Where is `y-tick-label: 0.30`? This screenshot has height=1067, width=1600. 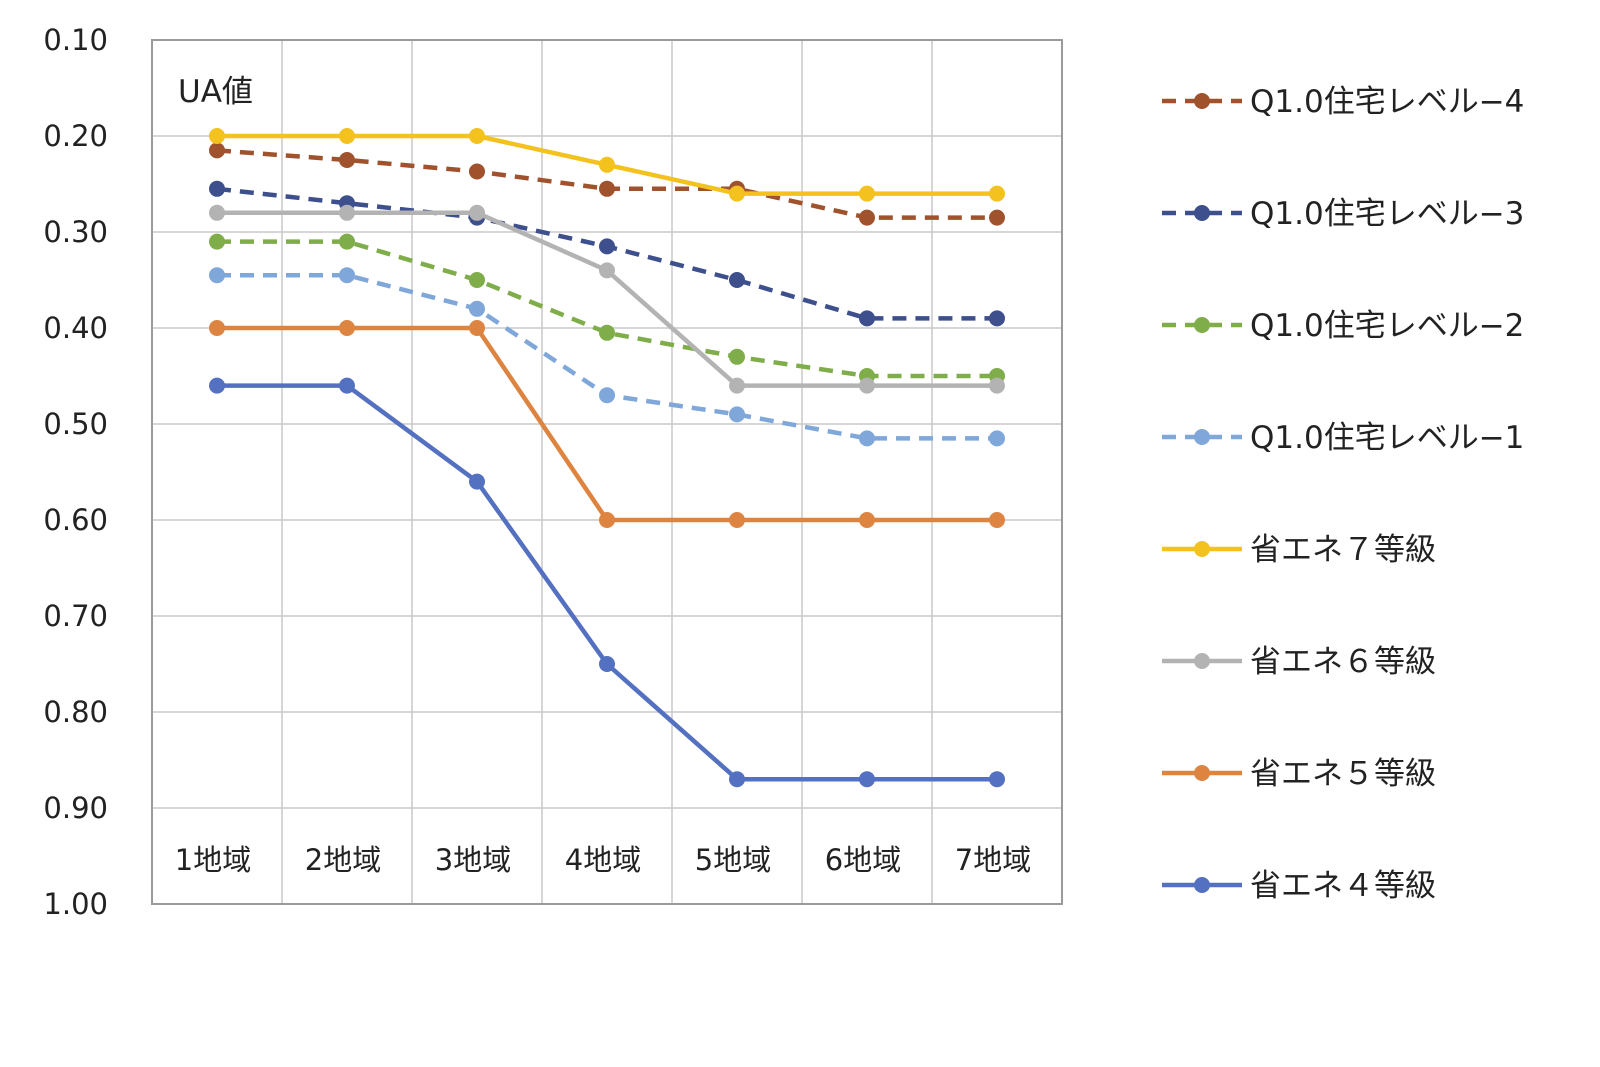 y-tick-label: 0.30 is located at coordinates (75, 232).